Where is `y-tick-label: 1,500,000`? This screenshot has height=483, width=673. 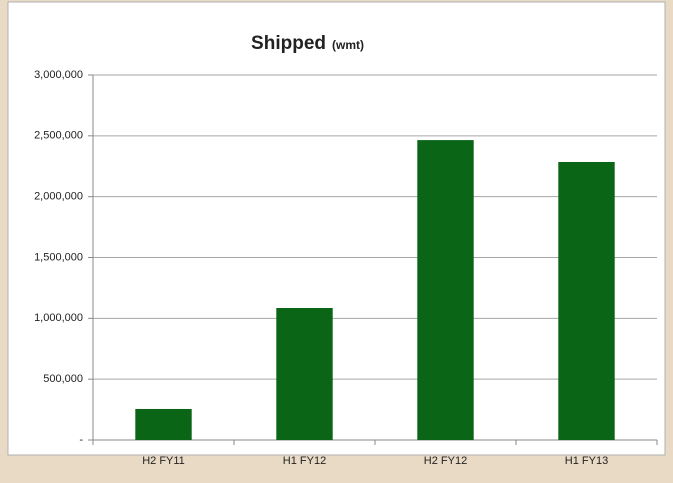 y-tick-label: 1,500,000 is located at coordinates (58, 257).